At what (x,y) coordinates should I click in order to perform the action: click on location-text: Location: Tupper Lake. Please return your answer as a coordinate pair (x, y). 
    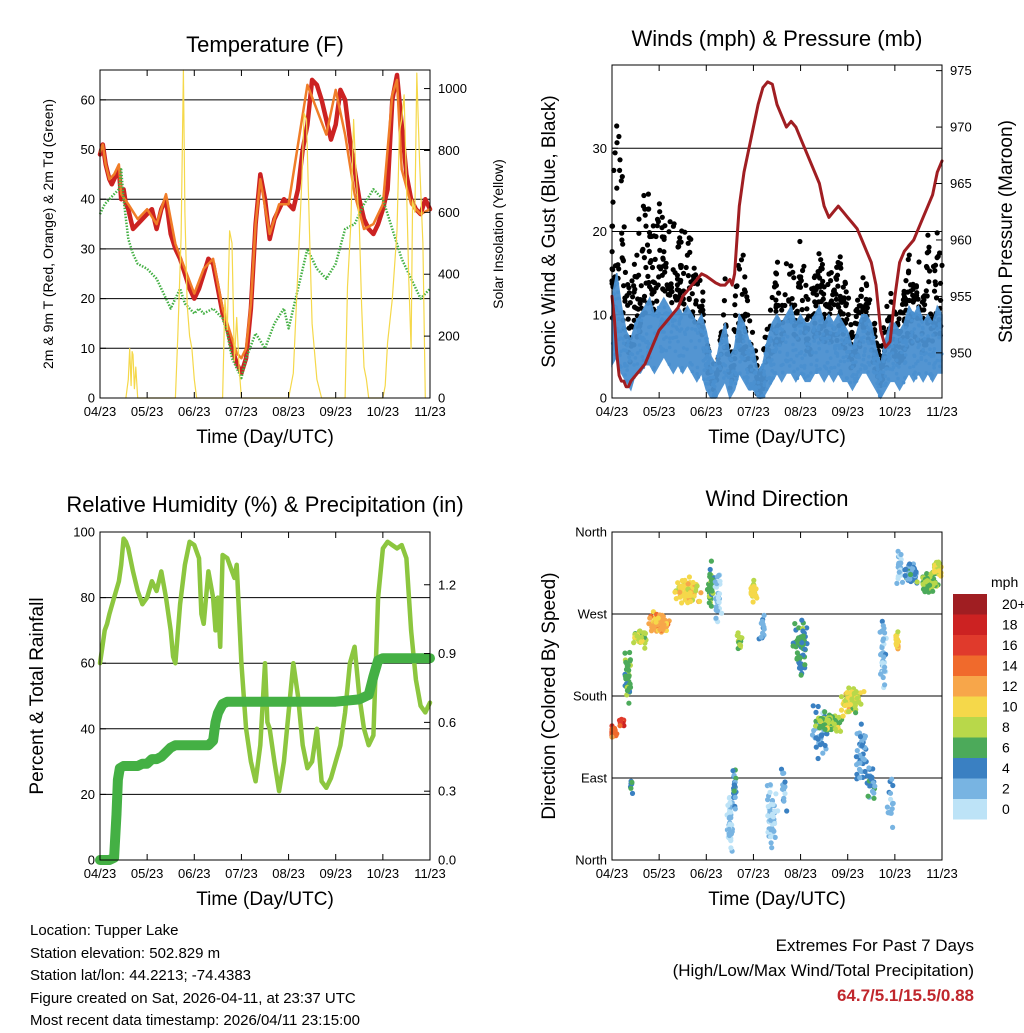
    Looking at the image, I should click on (104, 930).